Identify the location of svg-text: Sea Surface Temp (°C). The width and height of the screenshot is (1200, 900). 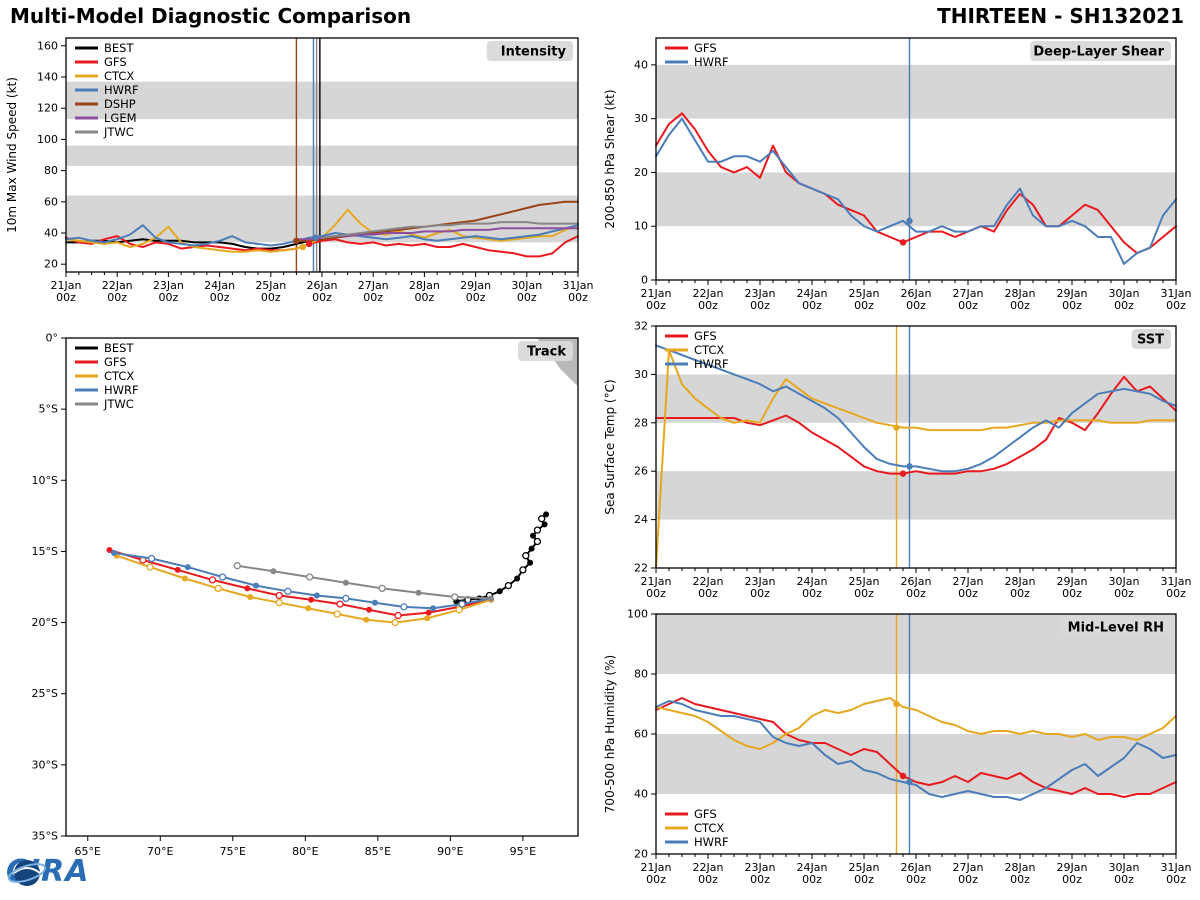
(610, 446).